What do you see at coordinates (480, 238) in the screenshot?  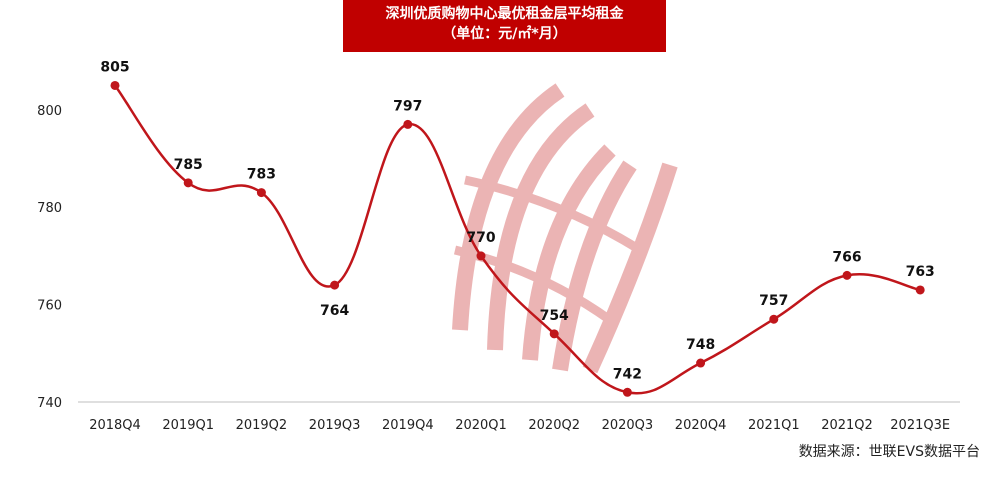 I see `data-label: 770` at bounding box center [480, 238].